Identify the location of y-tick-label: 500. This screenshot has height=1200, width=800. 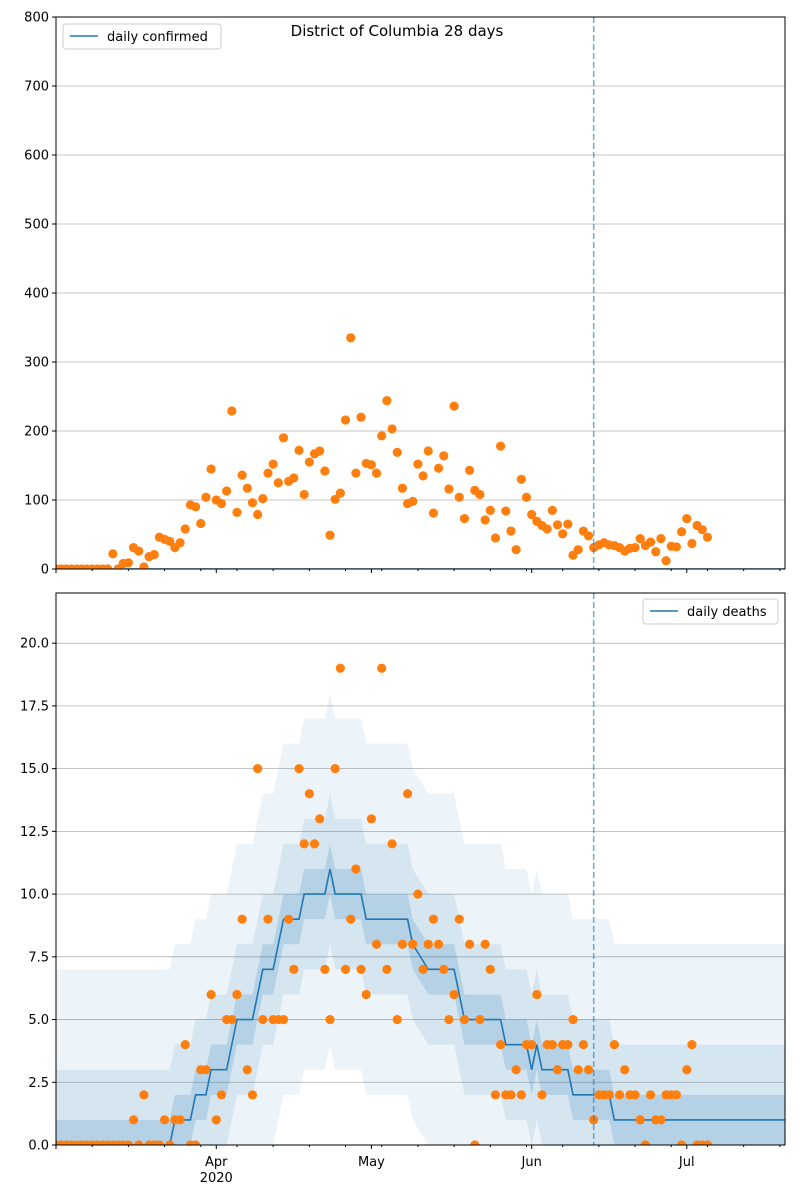
(36, 225).